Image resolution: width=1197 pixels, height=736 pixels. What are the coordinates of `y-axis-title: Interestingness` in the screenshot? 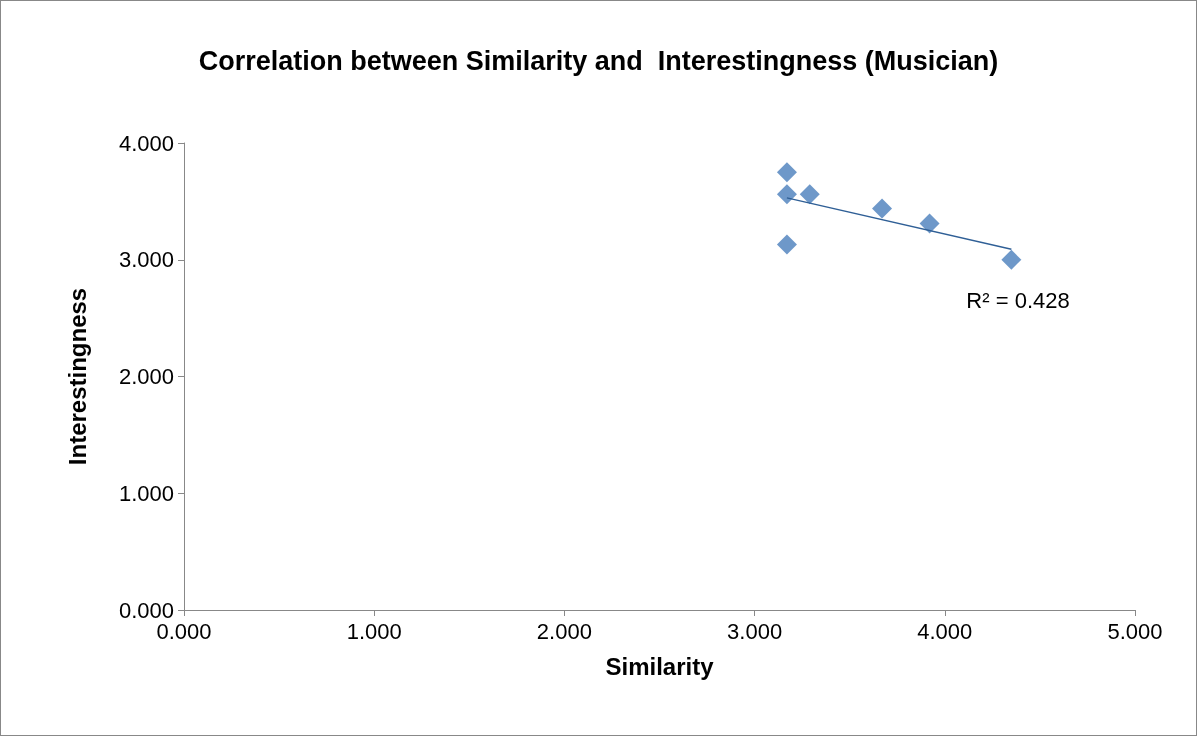 It's located at (77, 376).